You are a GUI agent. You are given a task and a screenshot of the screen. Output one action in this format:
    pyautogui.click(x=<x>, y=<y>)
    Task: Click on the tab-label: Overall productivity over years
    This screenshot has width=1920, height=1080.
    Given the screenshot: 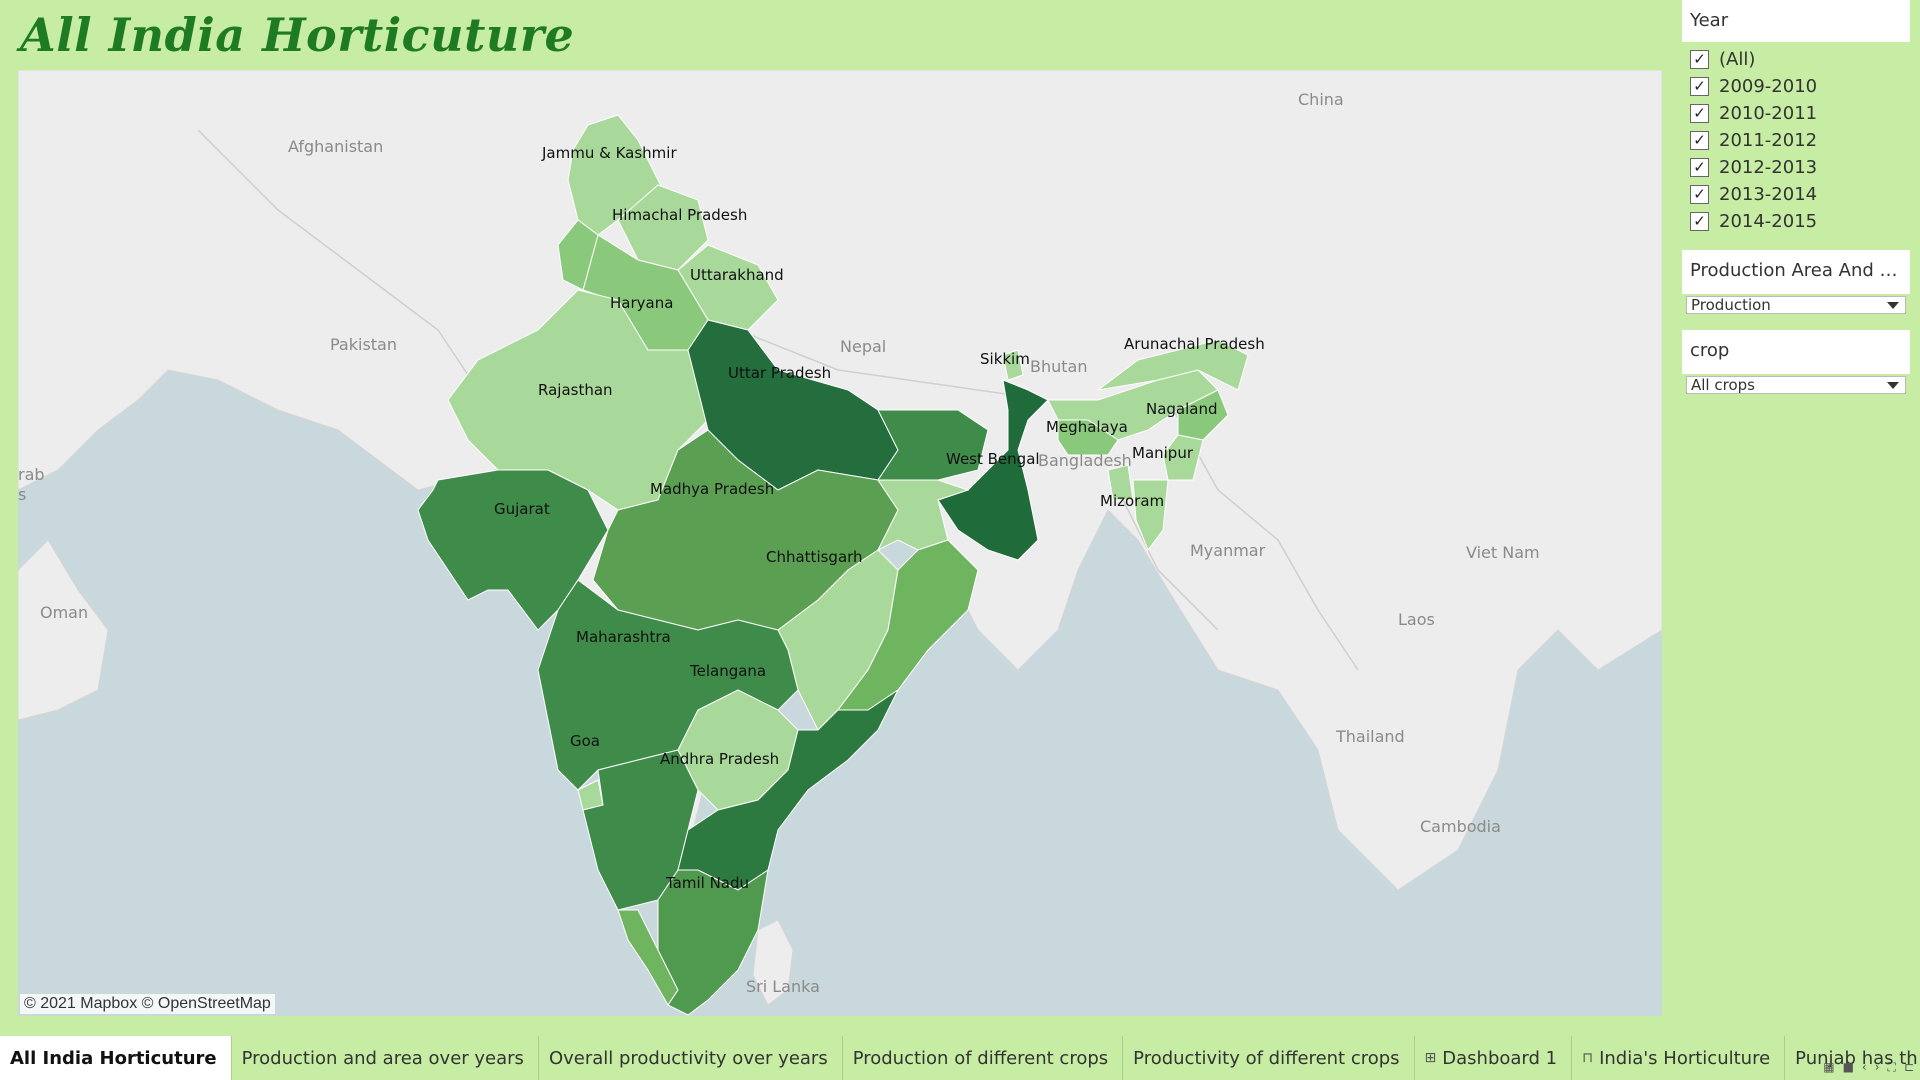 What is the action you would take?
    pyautogui.click(x=688, y=1058)
    